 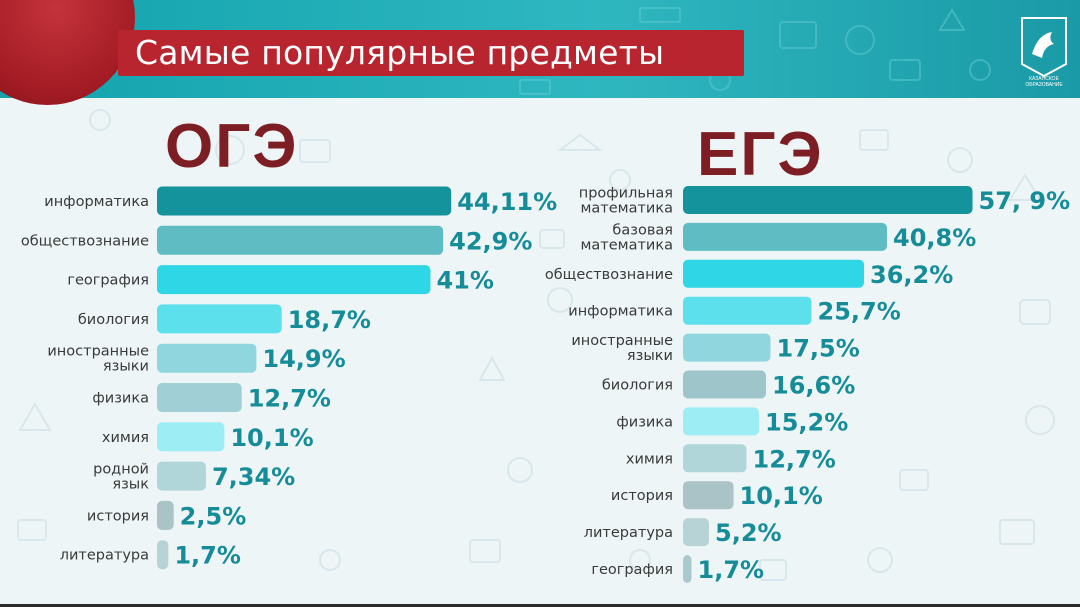 What do you see at coordinates (271, 438) in the screenshot?
I see `value-label-oge-6: 10,1%` at bounding box center [271, 438].